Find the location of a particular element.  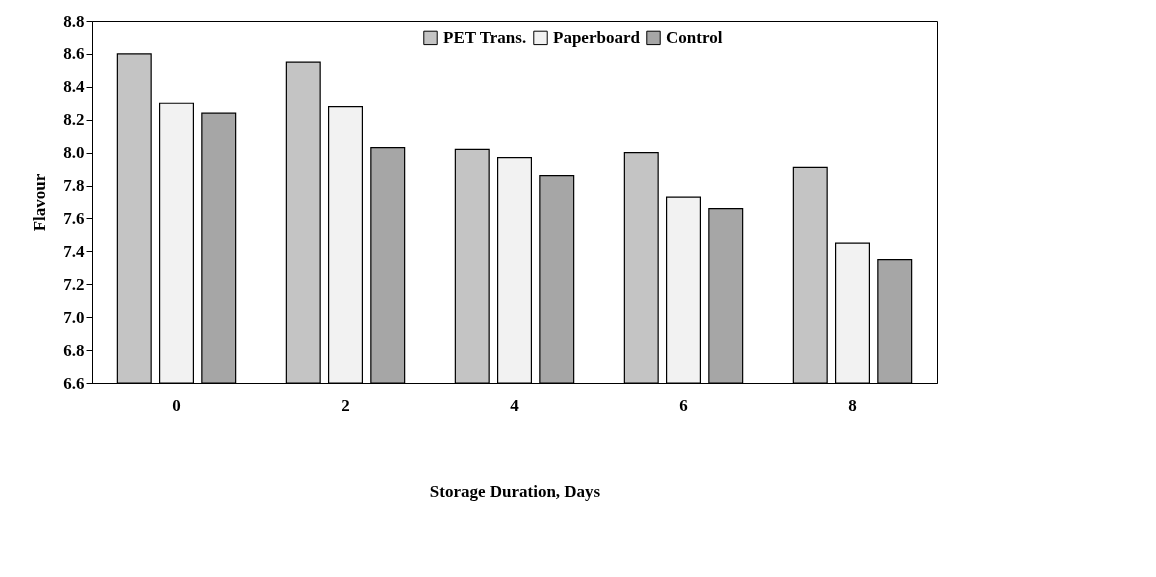

y-tick-label: 7.4 is located at coordinates (74, 251).